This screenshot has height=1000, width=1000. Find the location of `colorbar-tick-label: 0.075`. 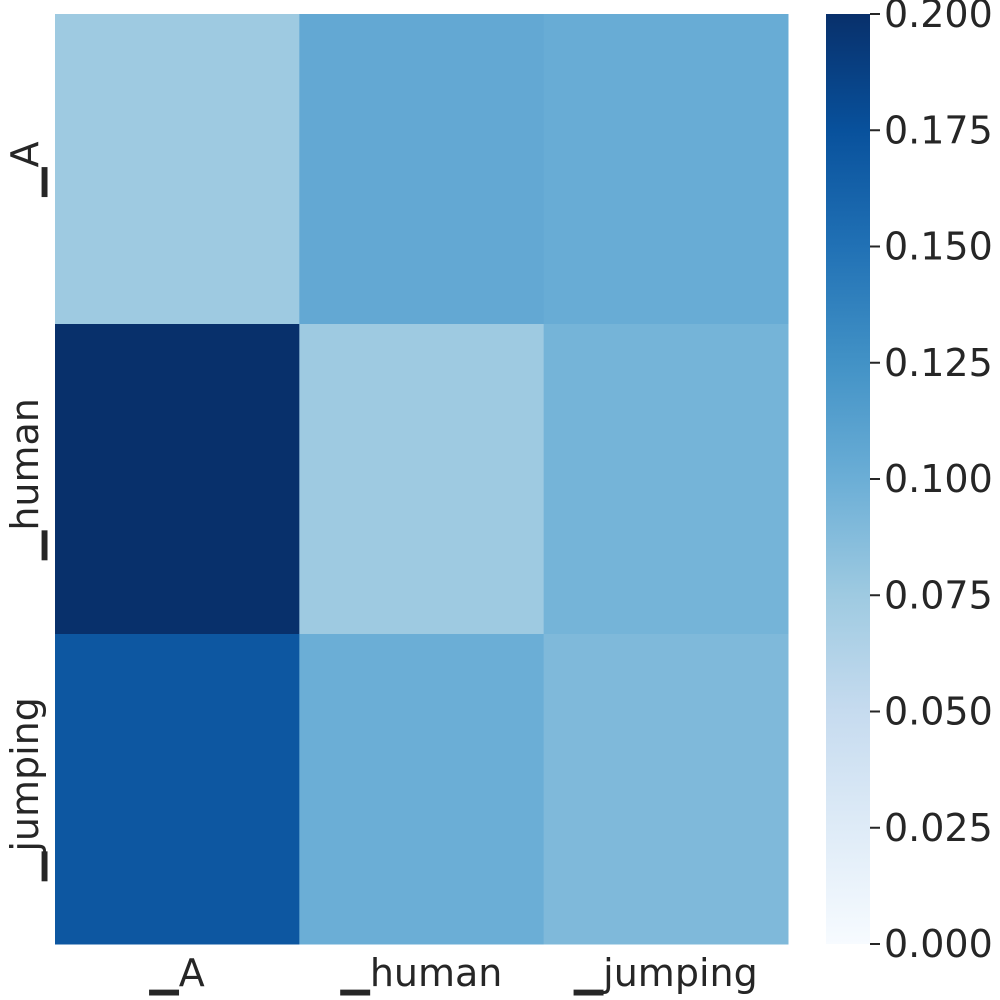

colorbar-tick-label: 0.075 is located at coordinates (938, 595).